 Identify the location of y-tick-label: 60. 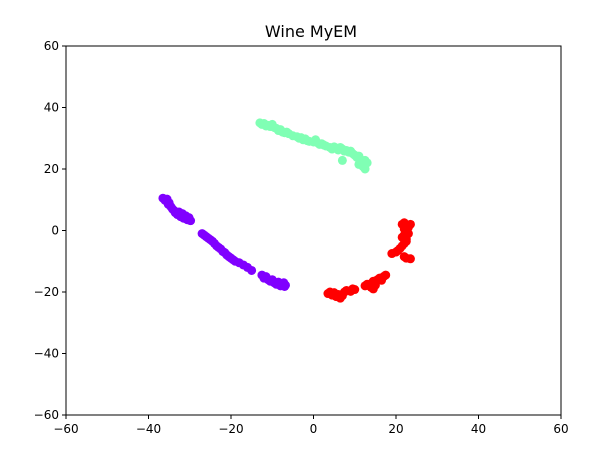
(51, 46).